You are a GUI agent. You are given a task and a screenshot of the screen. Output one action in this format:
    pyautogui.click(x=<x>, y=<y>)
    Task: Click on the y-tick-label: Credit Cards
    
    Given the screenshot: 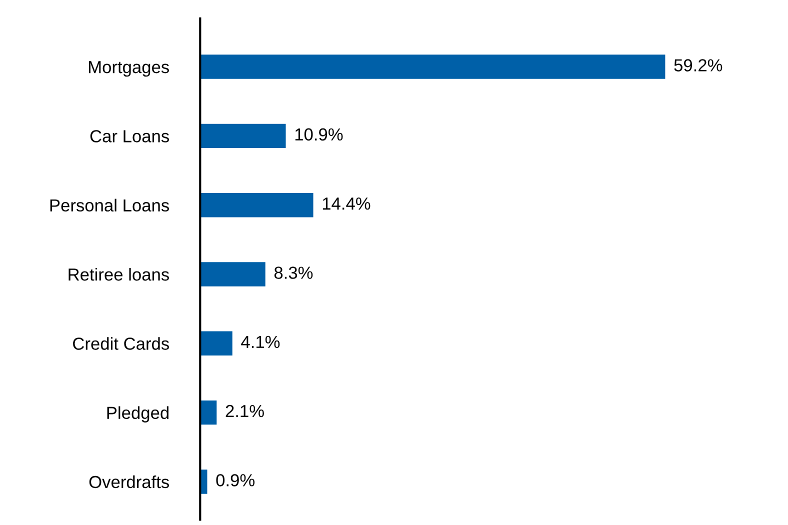 What is the action you would take?
    pyautogui.click(x=121, y=343)
    